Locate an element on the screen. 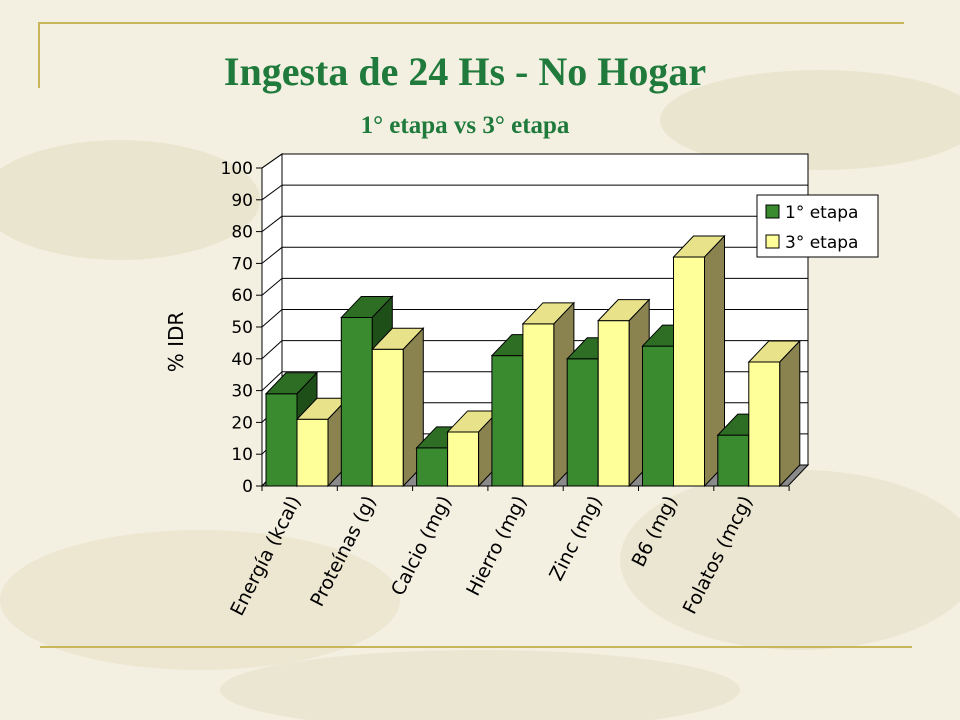  slide-subtitle: 1° etapa vs 3° etapa is located at coordinates (465, 125).